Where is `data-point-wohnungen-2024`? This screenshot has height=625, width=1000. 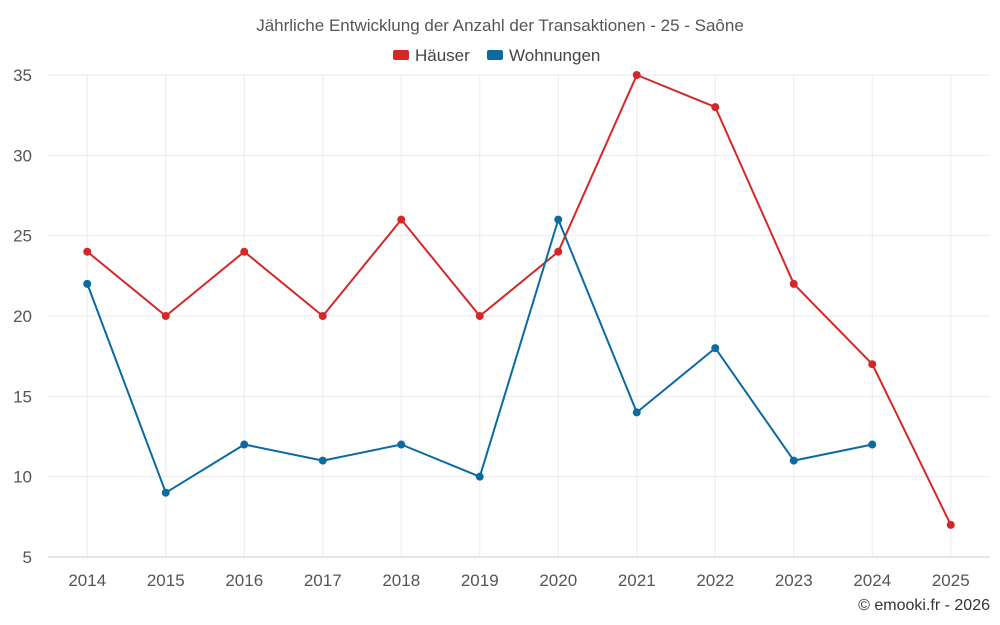
data-point-wohnungen-2024 is located at coordinates (872, 444).